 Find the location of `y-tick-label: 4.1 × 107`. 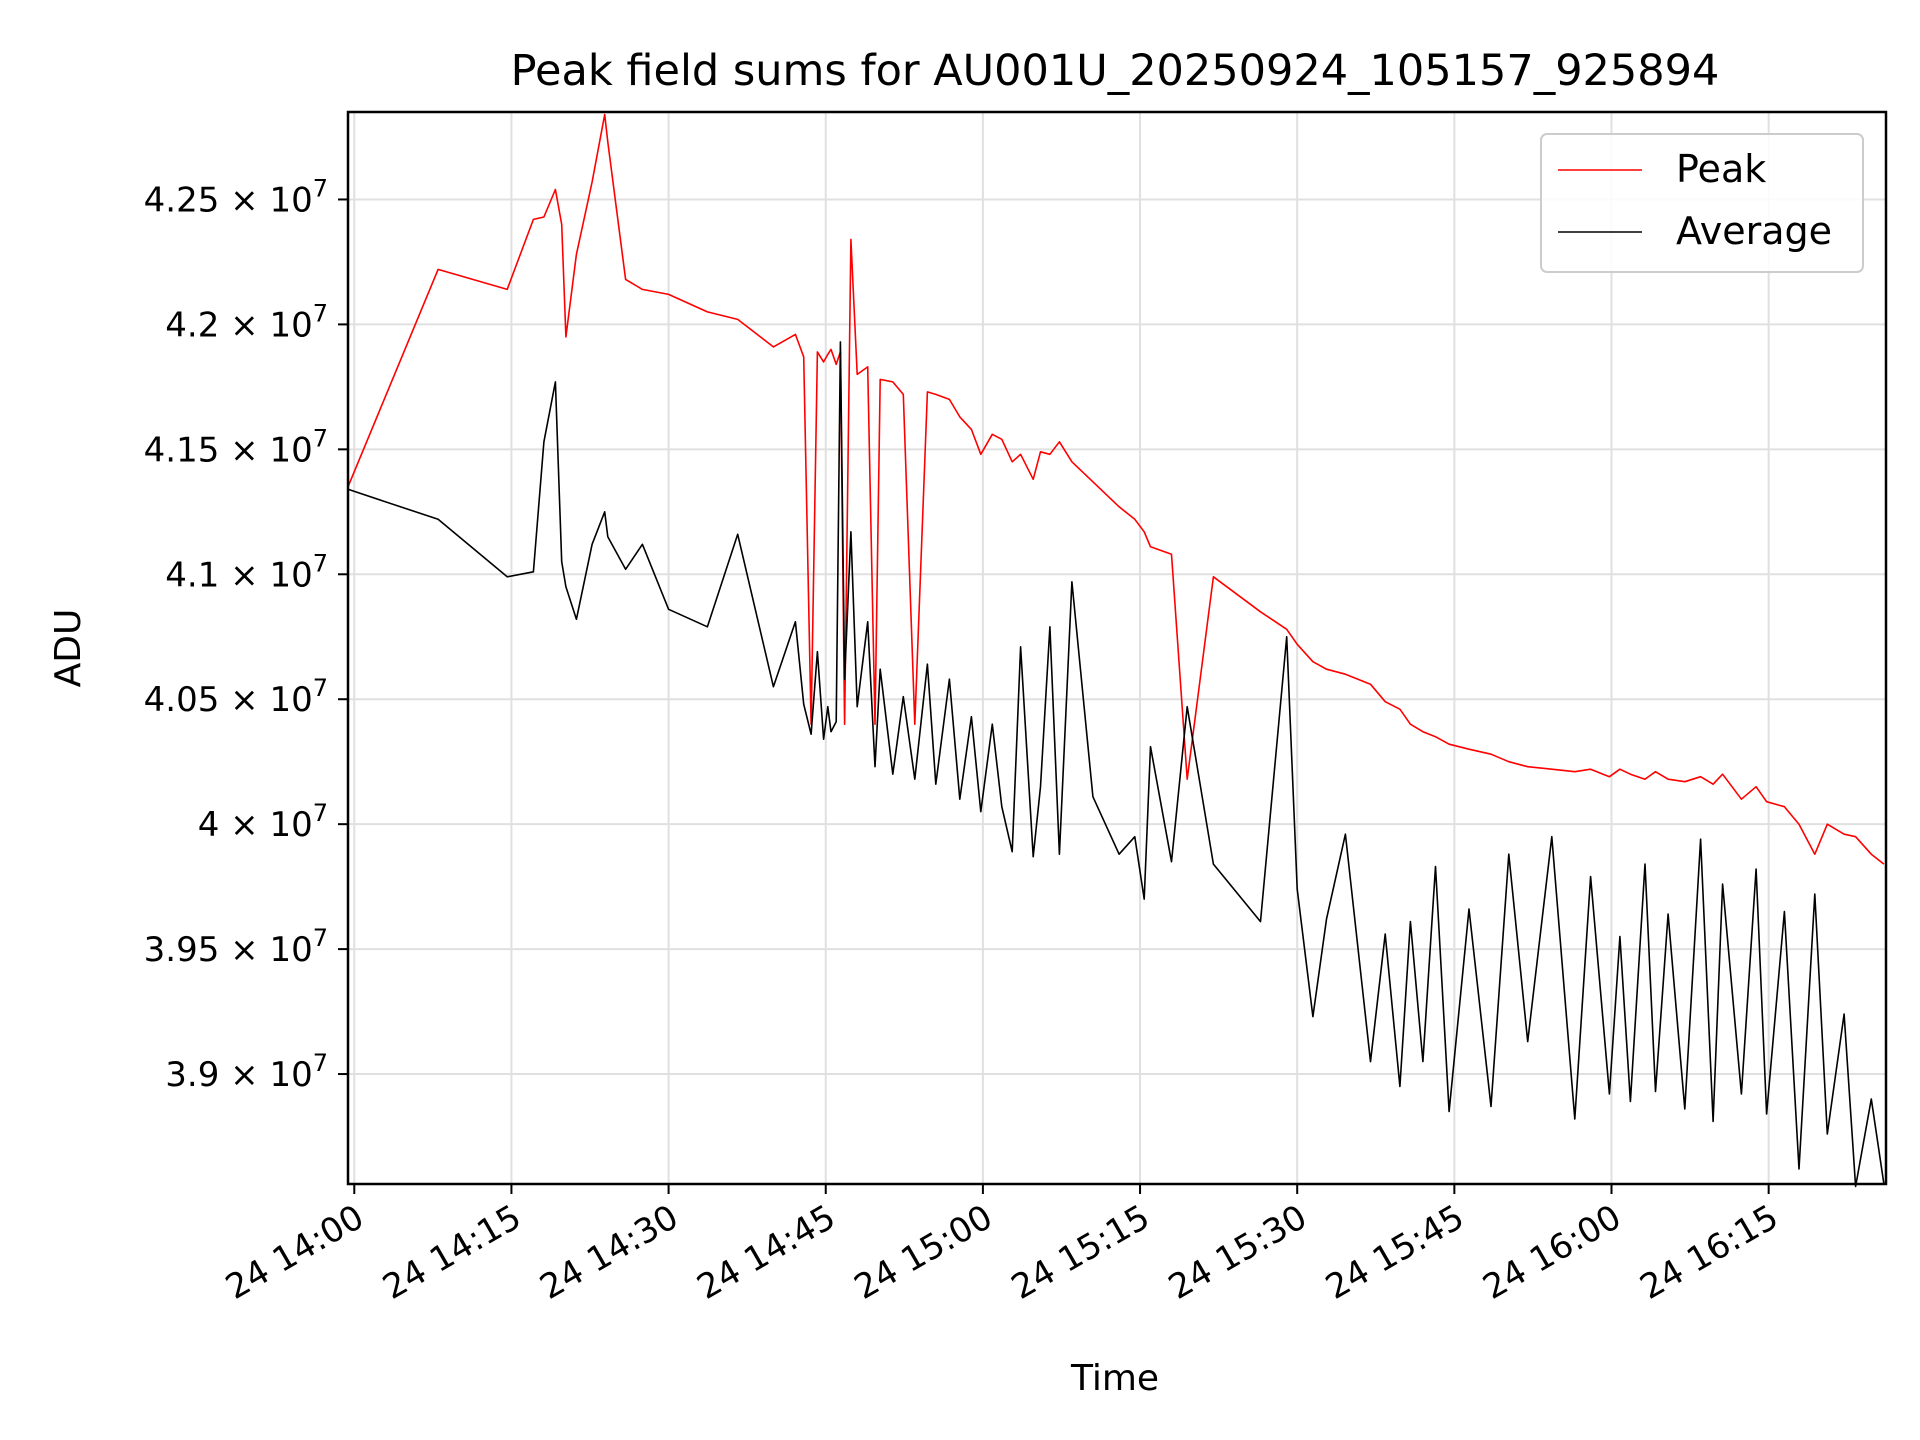

y-tick-label: 4.1 × 107 is located at coordinates (246, 572).